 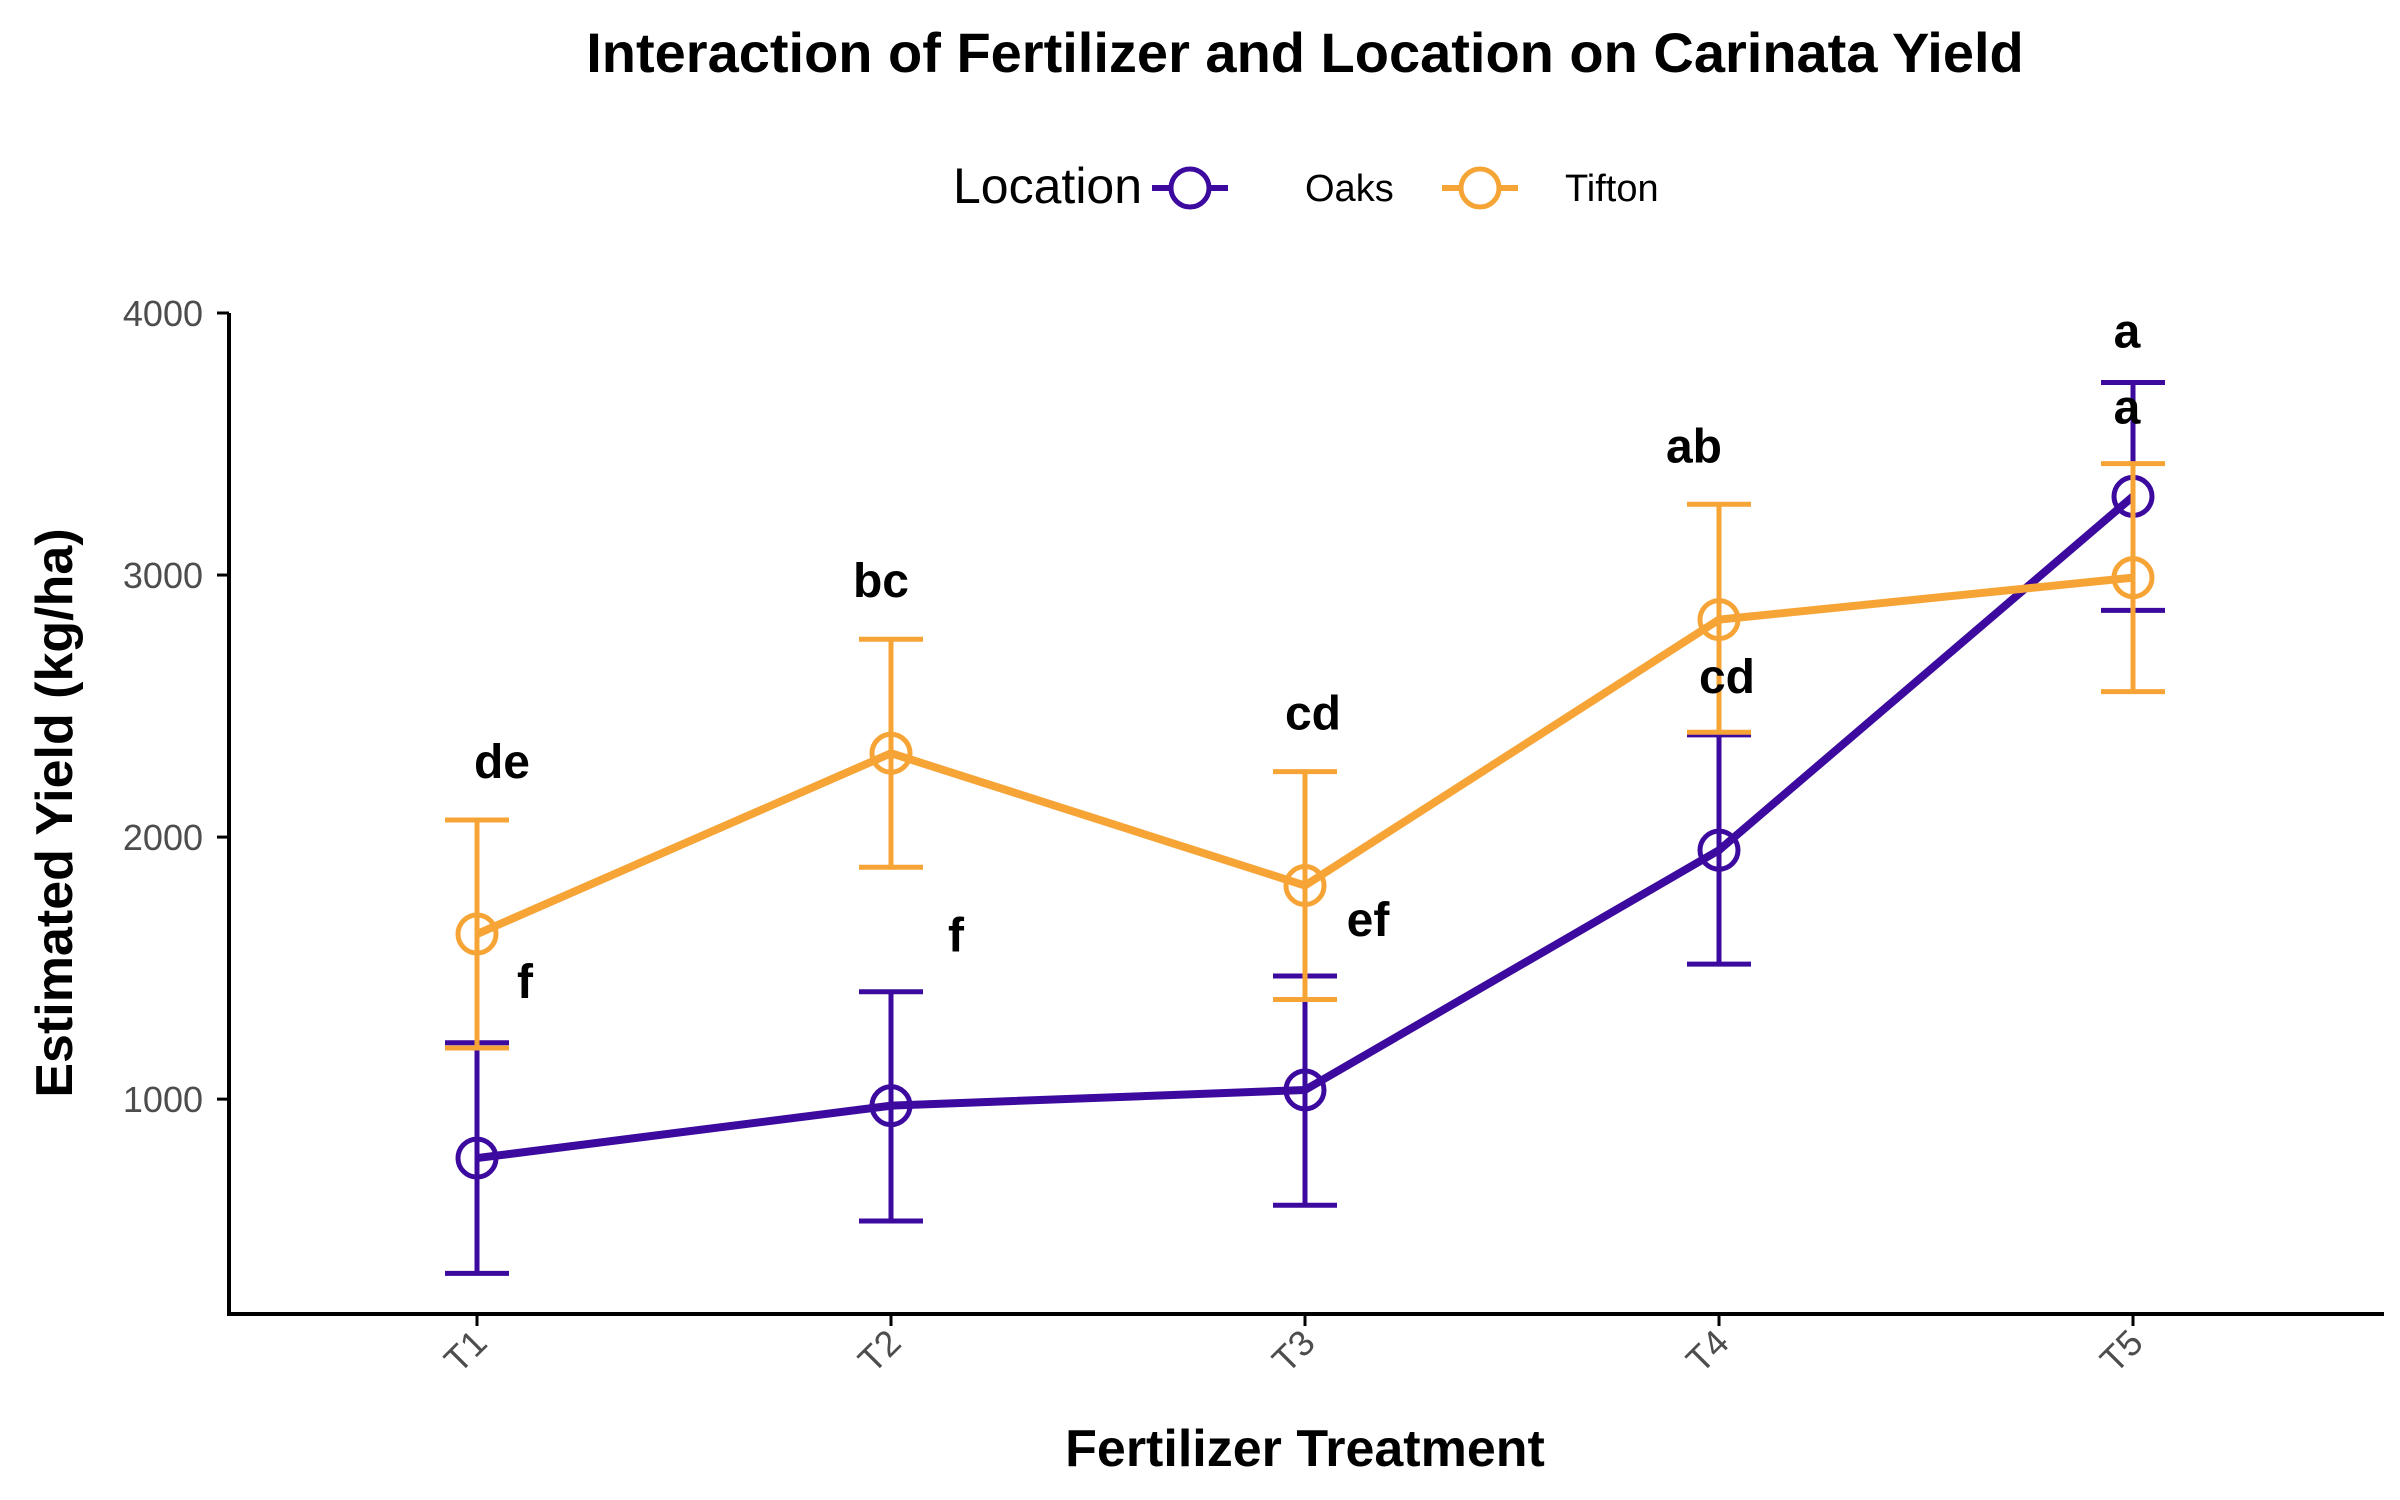 I want to click on x-tick-label: T1, so click(x=465, y=1351).